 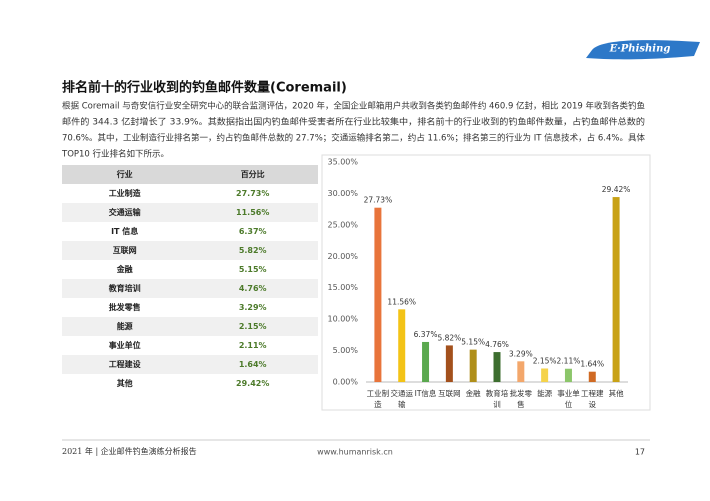 What do you see at coordinates (252, 212) in the screenshot?
I see `table-cell: 11.56%` at bounding box center [252, 212].